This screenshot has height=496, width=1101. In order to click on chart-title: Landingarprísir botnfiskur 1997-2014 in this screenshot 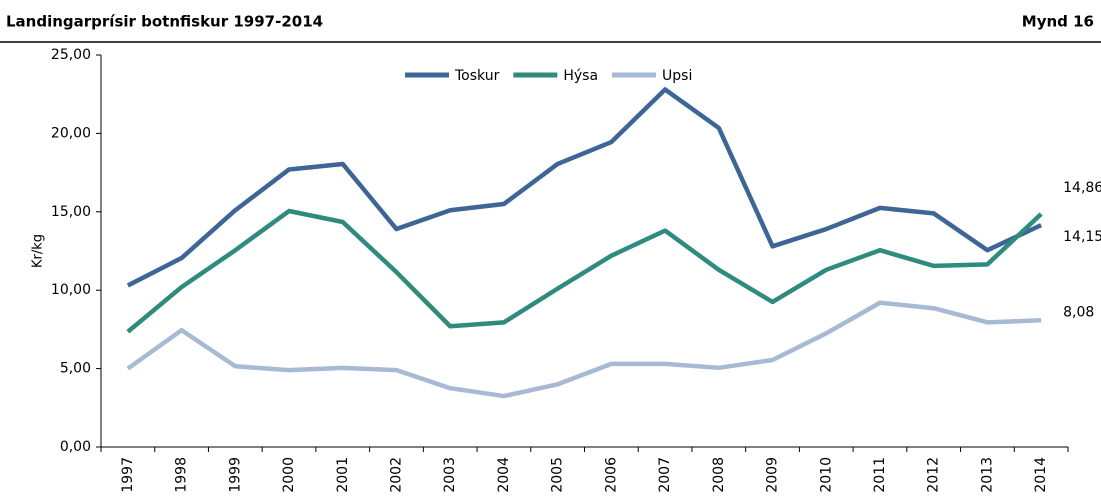, I will do `click(164, 22)`.